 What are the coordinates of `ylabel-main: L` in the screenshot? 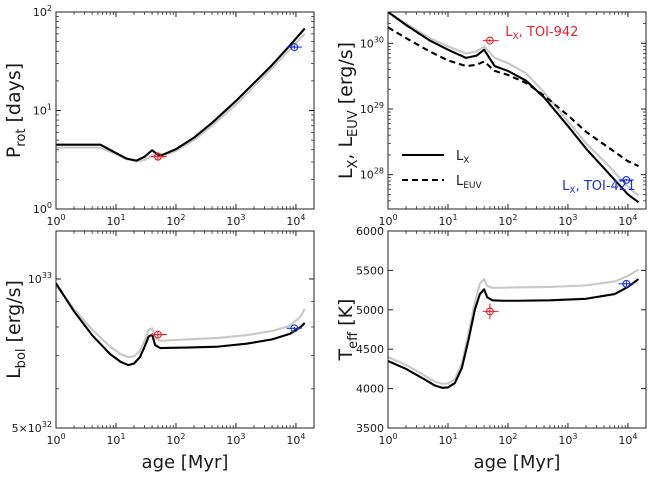 It's located at (346, 173).